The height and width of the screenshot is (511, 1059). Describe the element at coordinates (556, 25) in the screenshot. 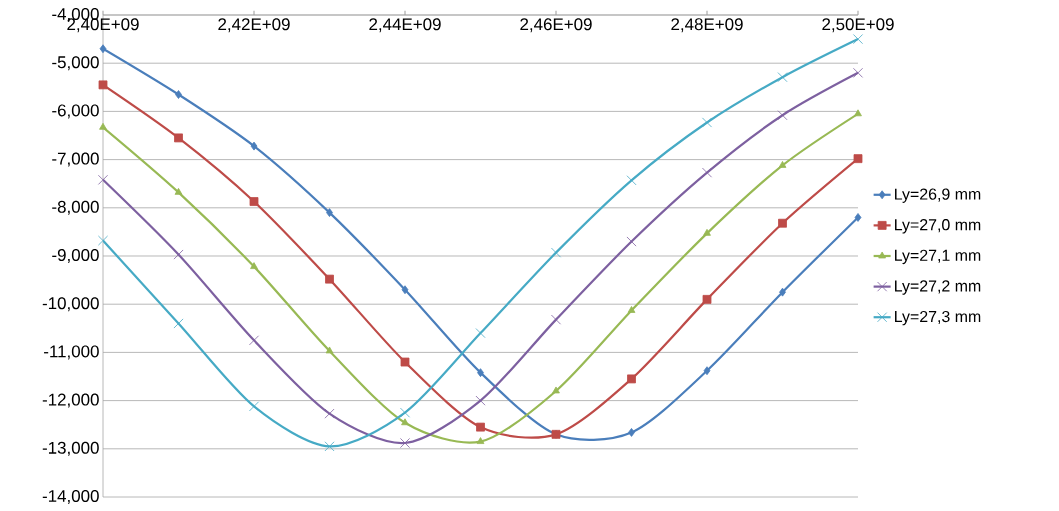

I see `x-tick-label: 2,46E+09` at that location.